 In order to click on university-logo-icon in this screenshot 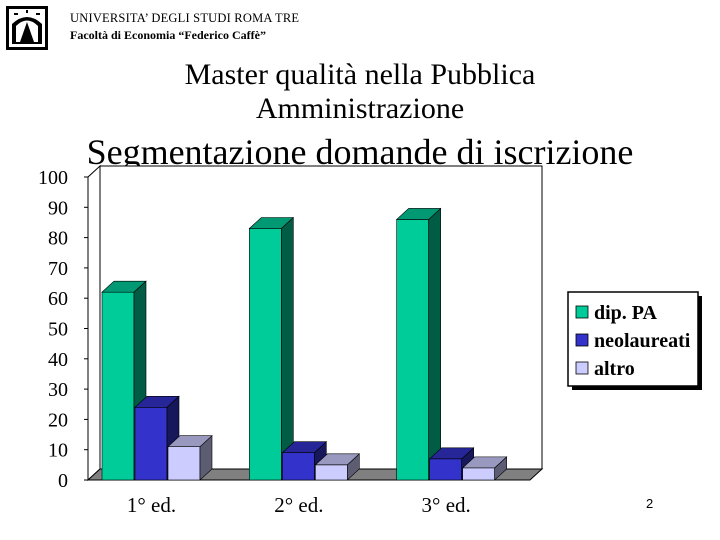, I will do `click(27, 28)`.